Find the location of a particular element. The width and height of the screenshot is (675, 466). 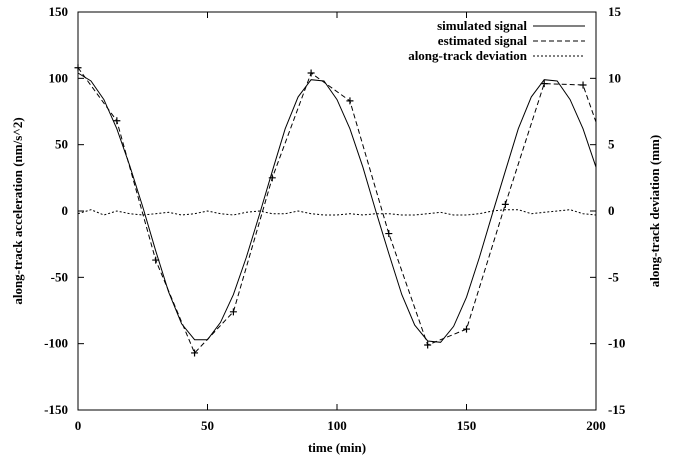

y2-tick-label: 15 is located at coordinates (615, 11).